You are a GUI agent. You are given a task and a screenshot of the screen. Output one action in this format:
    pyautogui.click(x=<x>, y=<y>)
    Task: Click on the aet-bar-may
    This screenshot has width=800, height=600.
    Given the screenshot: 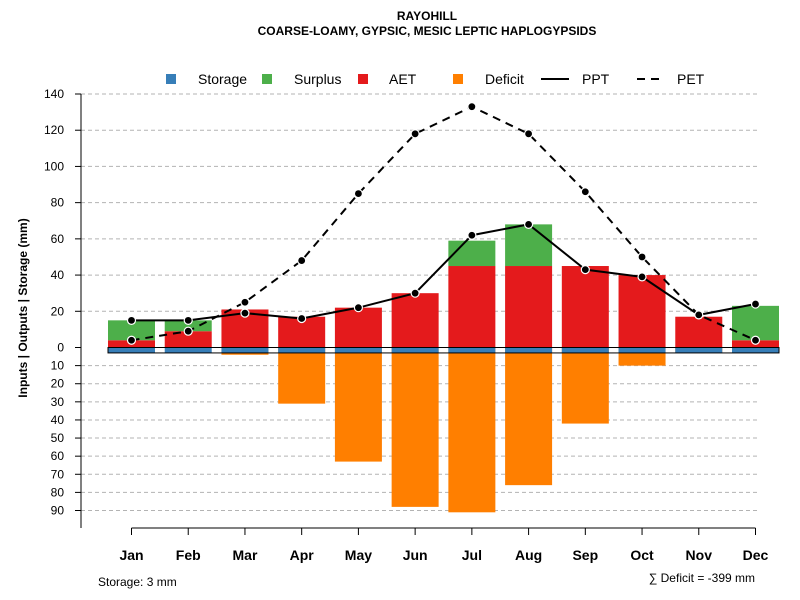 What is the action you would take?
    pyautogui.click(x=358, y=327)
    